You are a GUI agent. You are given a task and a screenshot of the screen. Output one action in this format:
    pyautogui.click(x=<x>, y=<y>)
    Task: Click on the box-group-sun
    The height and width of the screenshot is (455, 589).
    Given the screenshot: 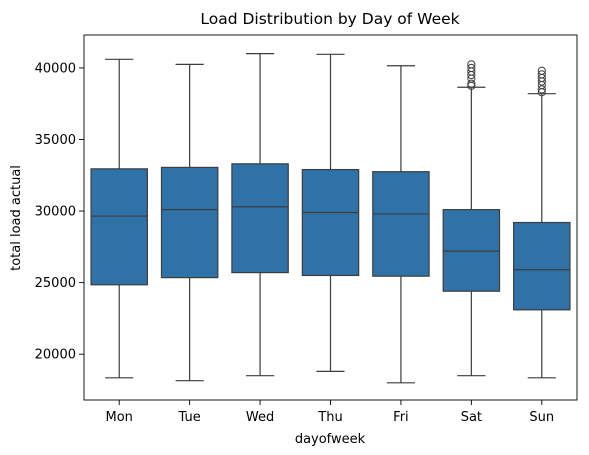 What is the action you would take?
    pyautogui.click(x=542, y=222)
    